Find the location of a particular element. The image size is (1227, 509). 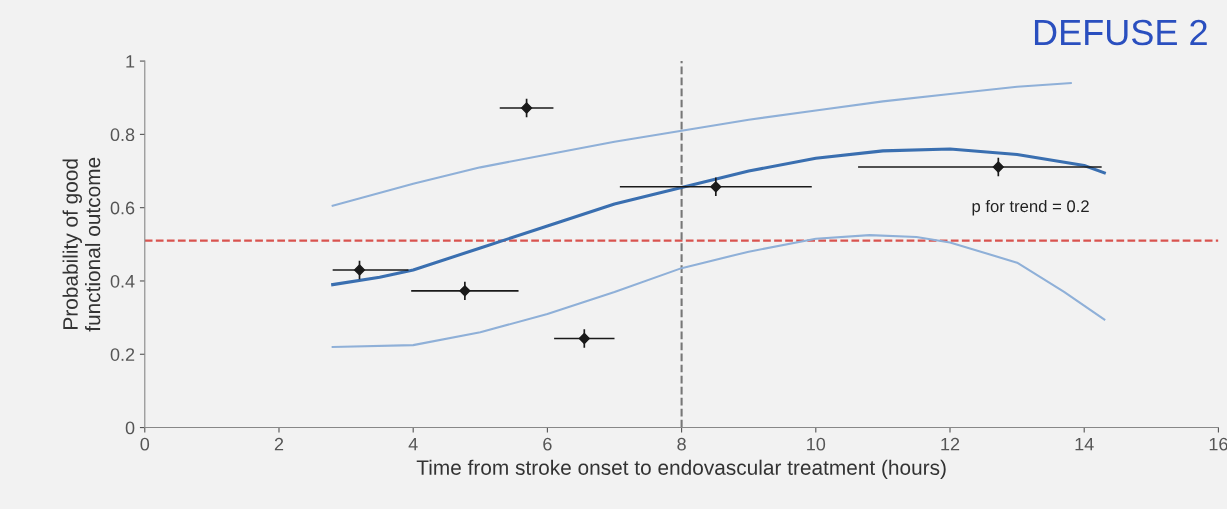

y-tick-label: 0.2 is located at coordinates (122, 354).